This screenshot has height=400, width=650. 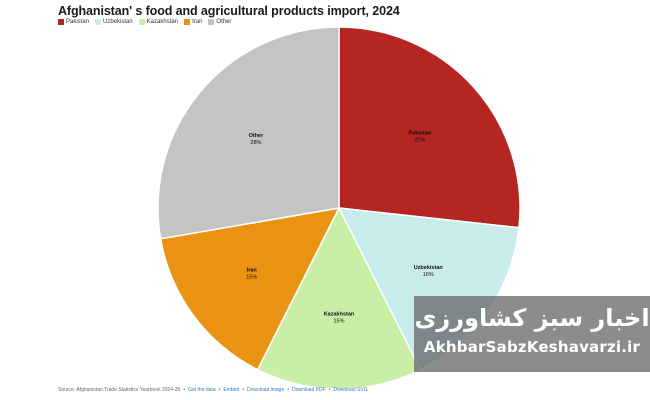 I want to click on pie-slice-pakistan, so click(x=429, y=127).